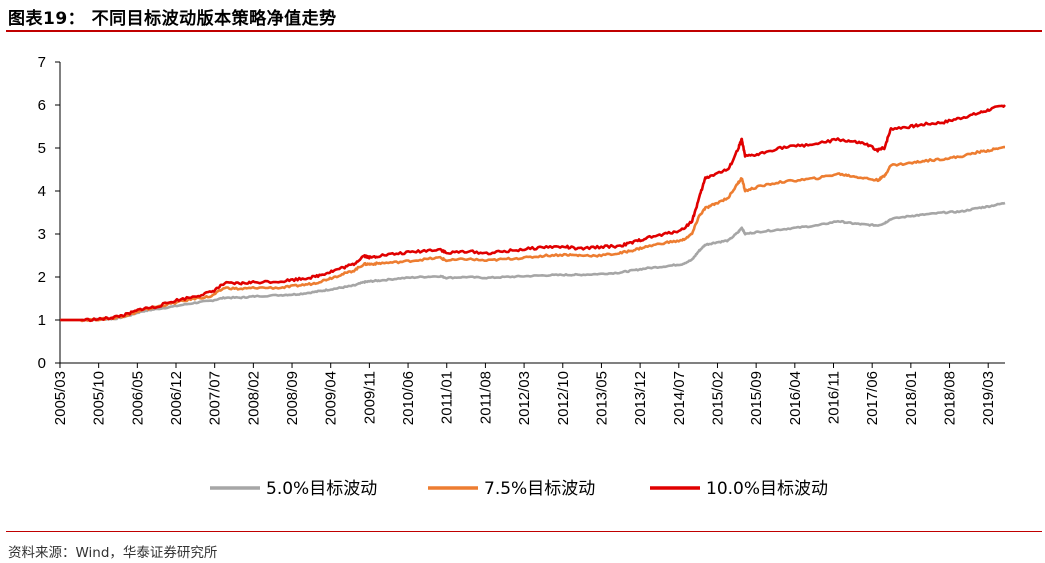 This screenshot has height=563, width=1045. I want to click on x-tick-label: 2017/06, so click(872, 398).